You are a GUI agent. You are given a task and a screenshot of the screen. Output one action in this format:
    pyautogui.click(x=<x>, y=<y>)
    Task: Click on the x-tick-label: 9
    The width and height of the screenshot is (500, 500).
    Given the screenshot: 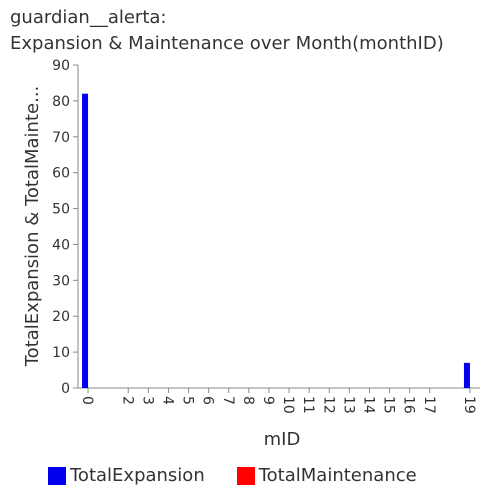 What is the action you would take?
    pyautogui.click(x=268, y=400)
    